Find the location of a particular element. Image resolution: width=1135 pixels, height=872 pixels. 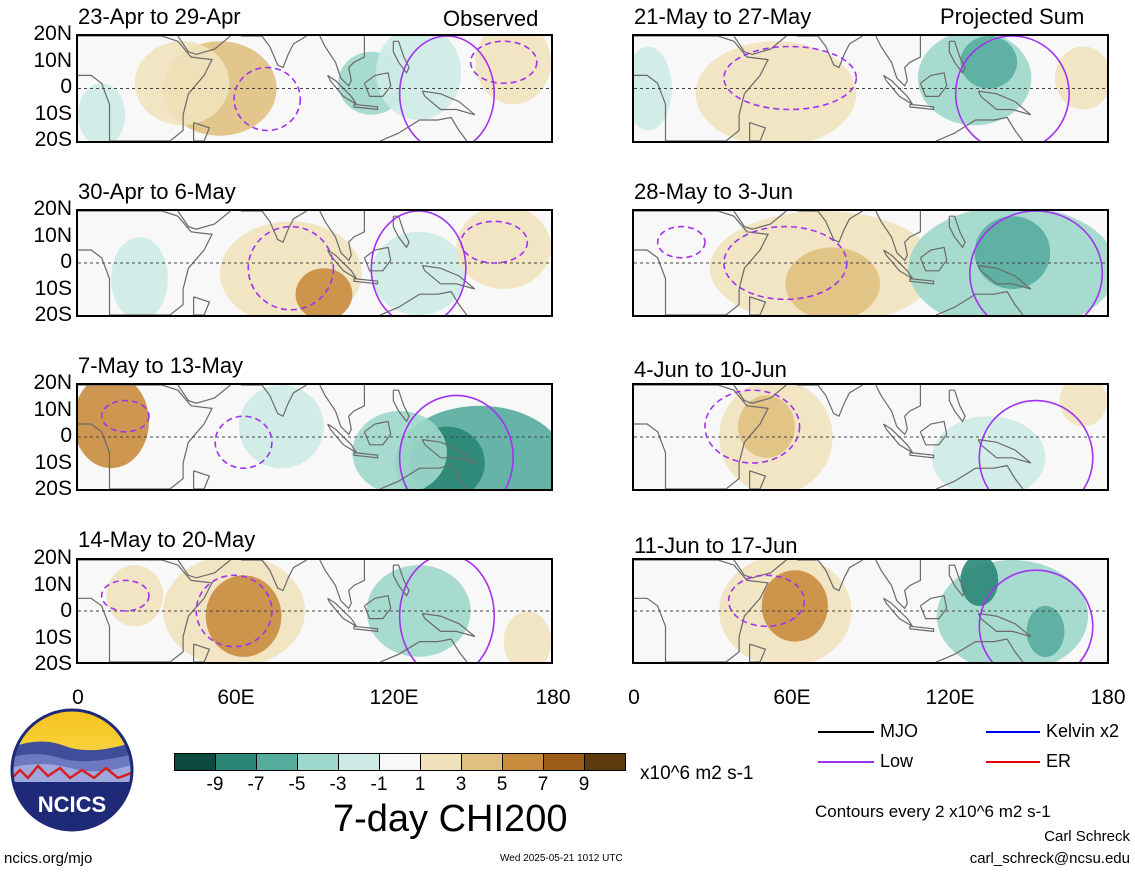

panel-title-5: 21-May to 27-May is located at coordinates (723, 16).